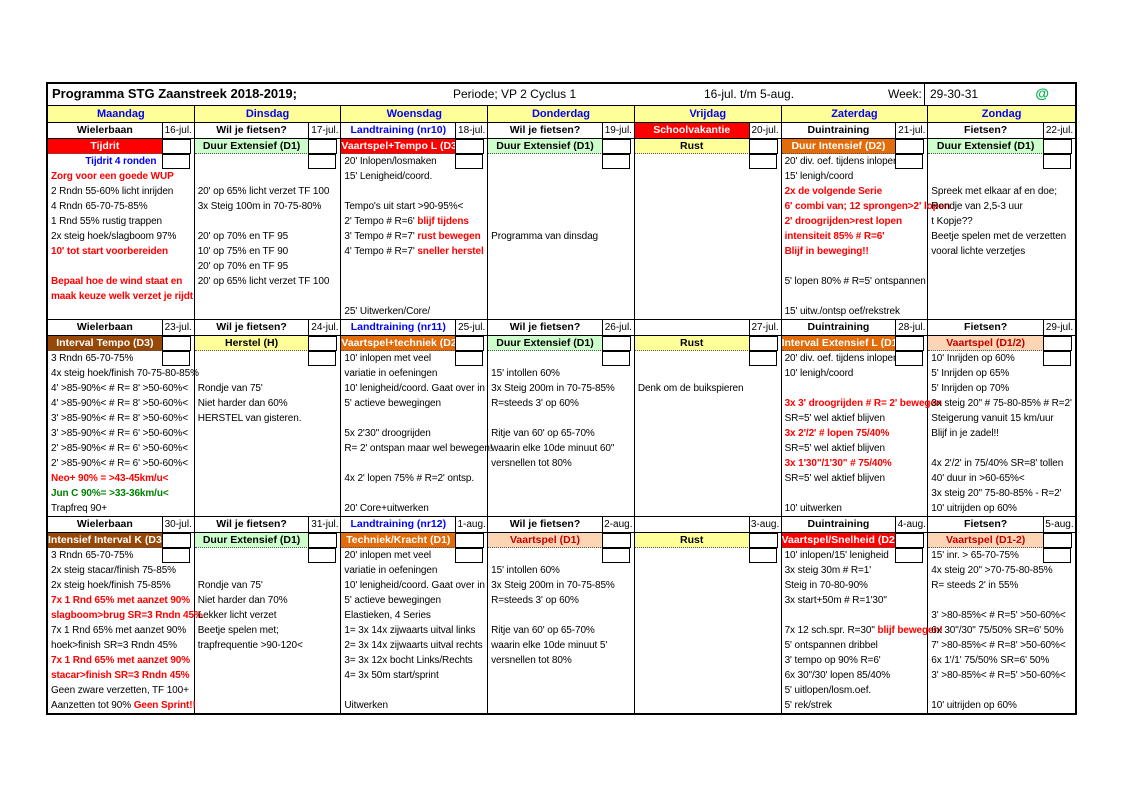  I want to click on date-cell: 23-jul., so click(178, 327).